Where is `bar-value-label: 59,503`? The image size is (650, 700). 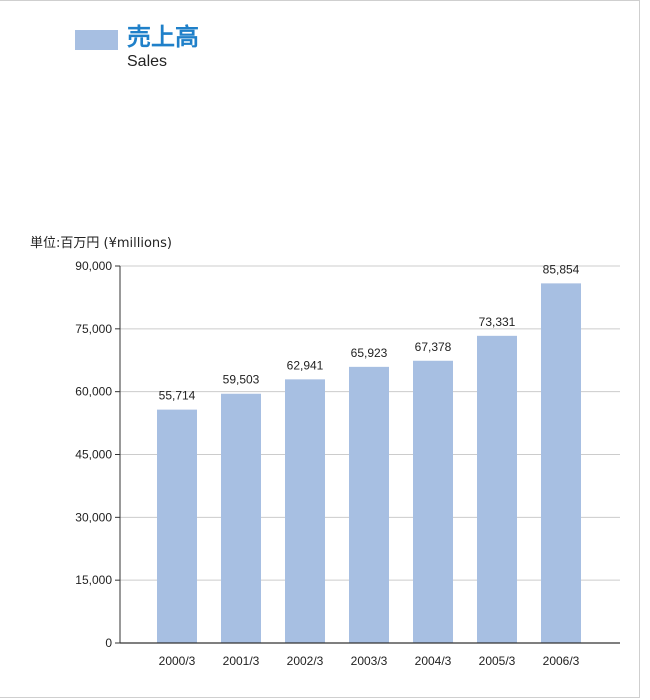
bar-value-label: 59,503 is located at coordinates (241, 380).